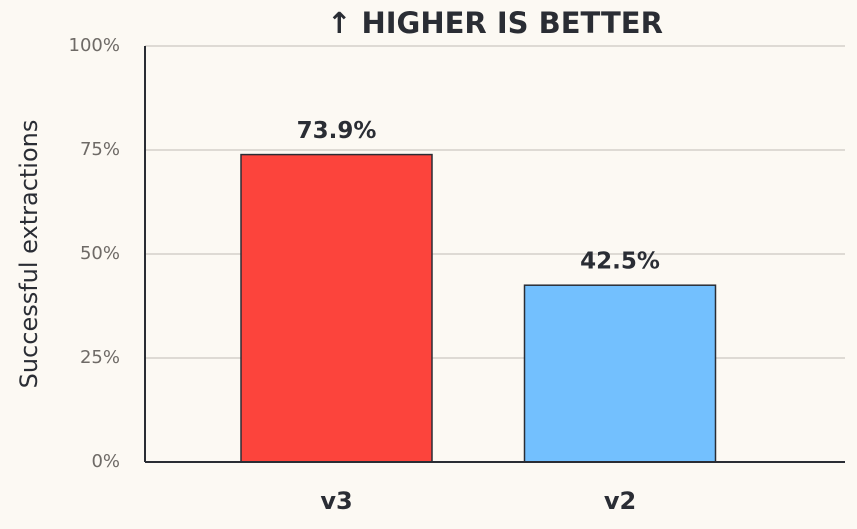 Image resolution: width=857 pixels, height=529 pixels. Describe the element at coordinates (336, 501) in the screenshot. I see `x-tick-label: v3` at that location.